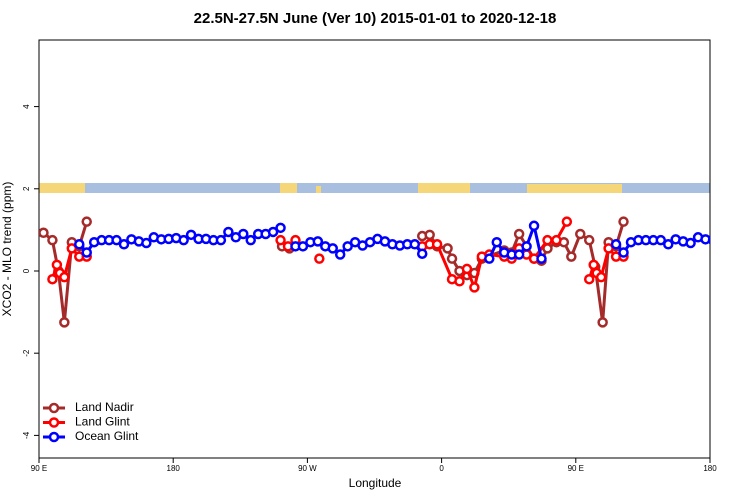 The image size is (750, 500). Describe the element at coordinates (307, 468) in the screenshot. I see `x-tick-label: 90 W` at that location.